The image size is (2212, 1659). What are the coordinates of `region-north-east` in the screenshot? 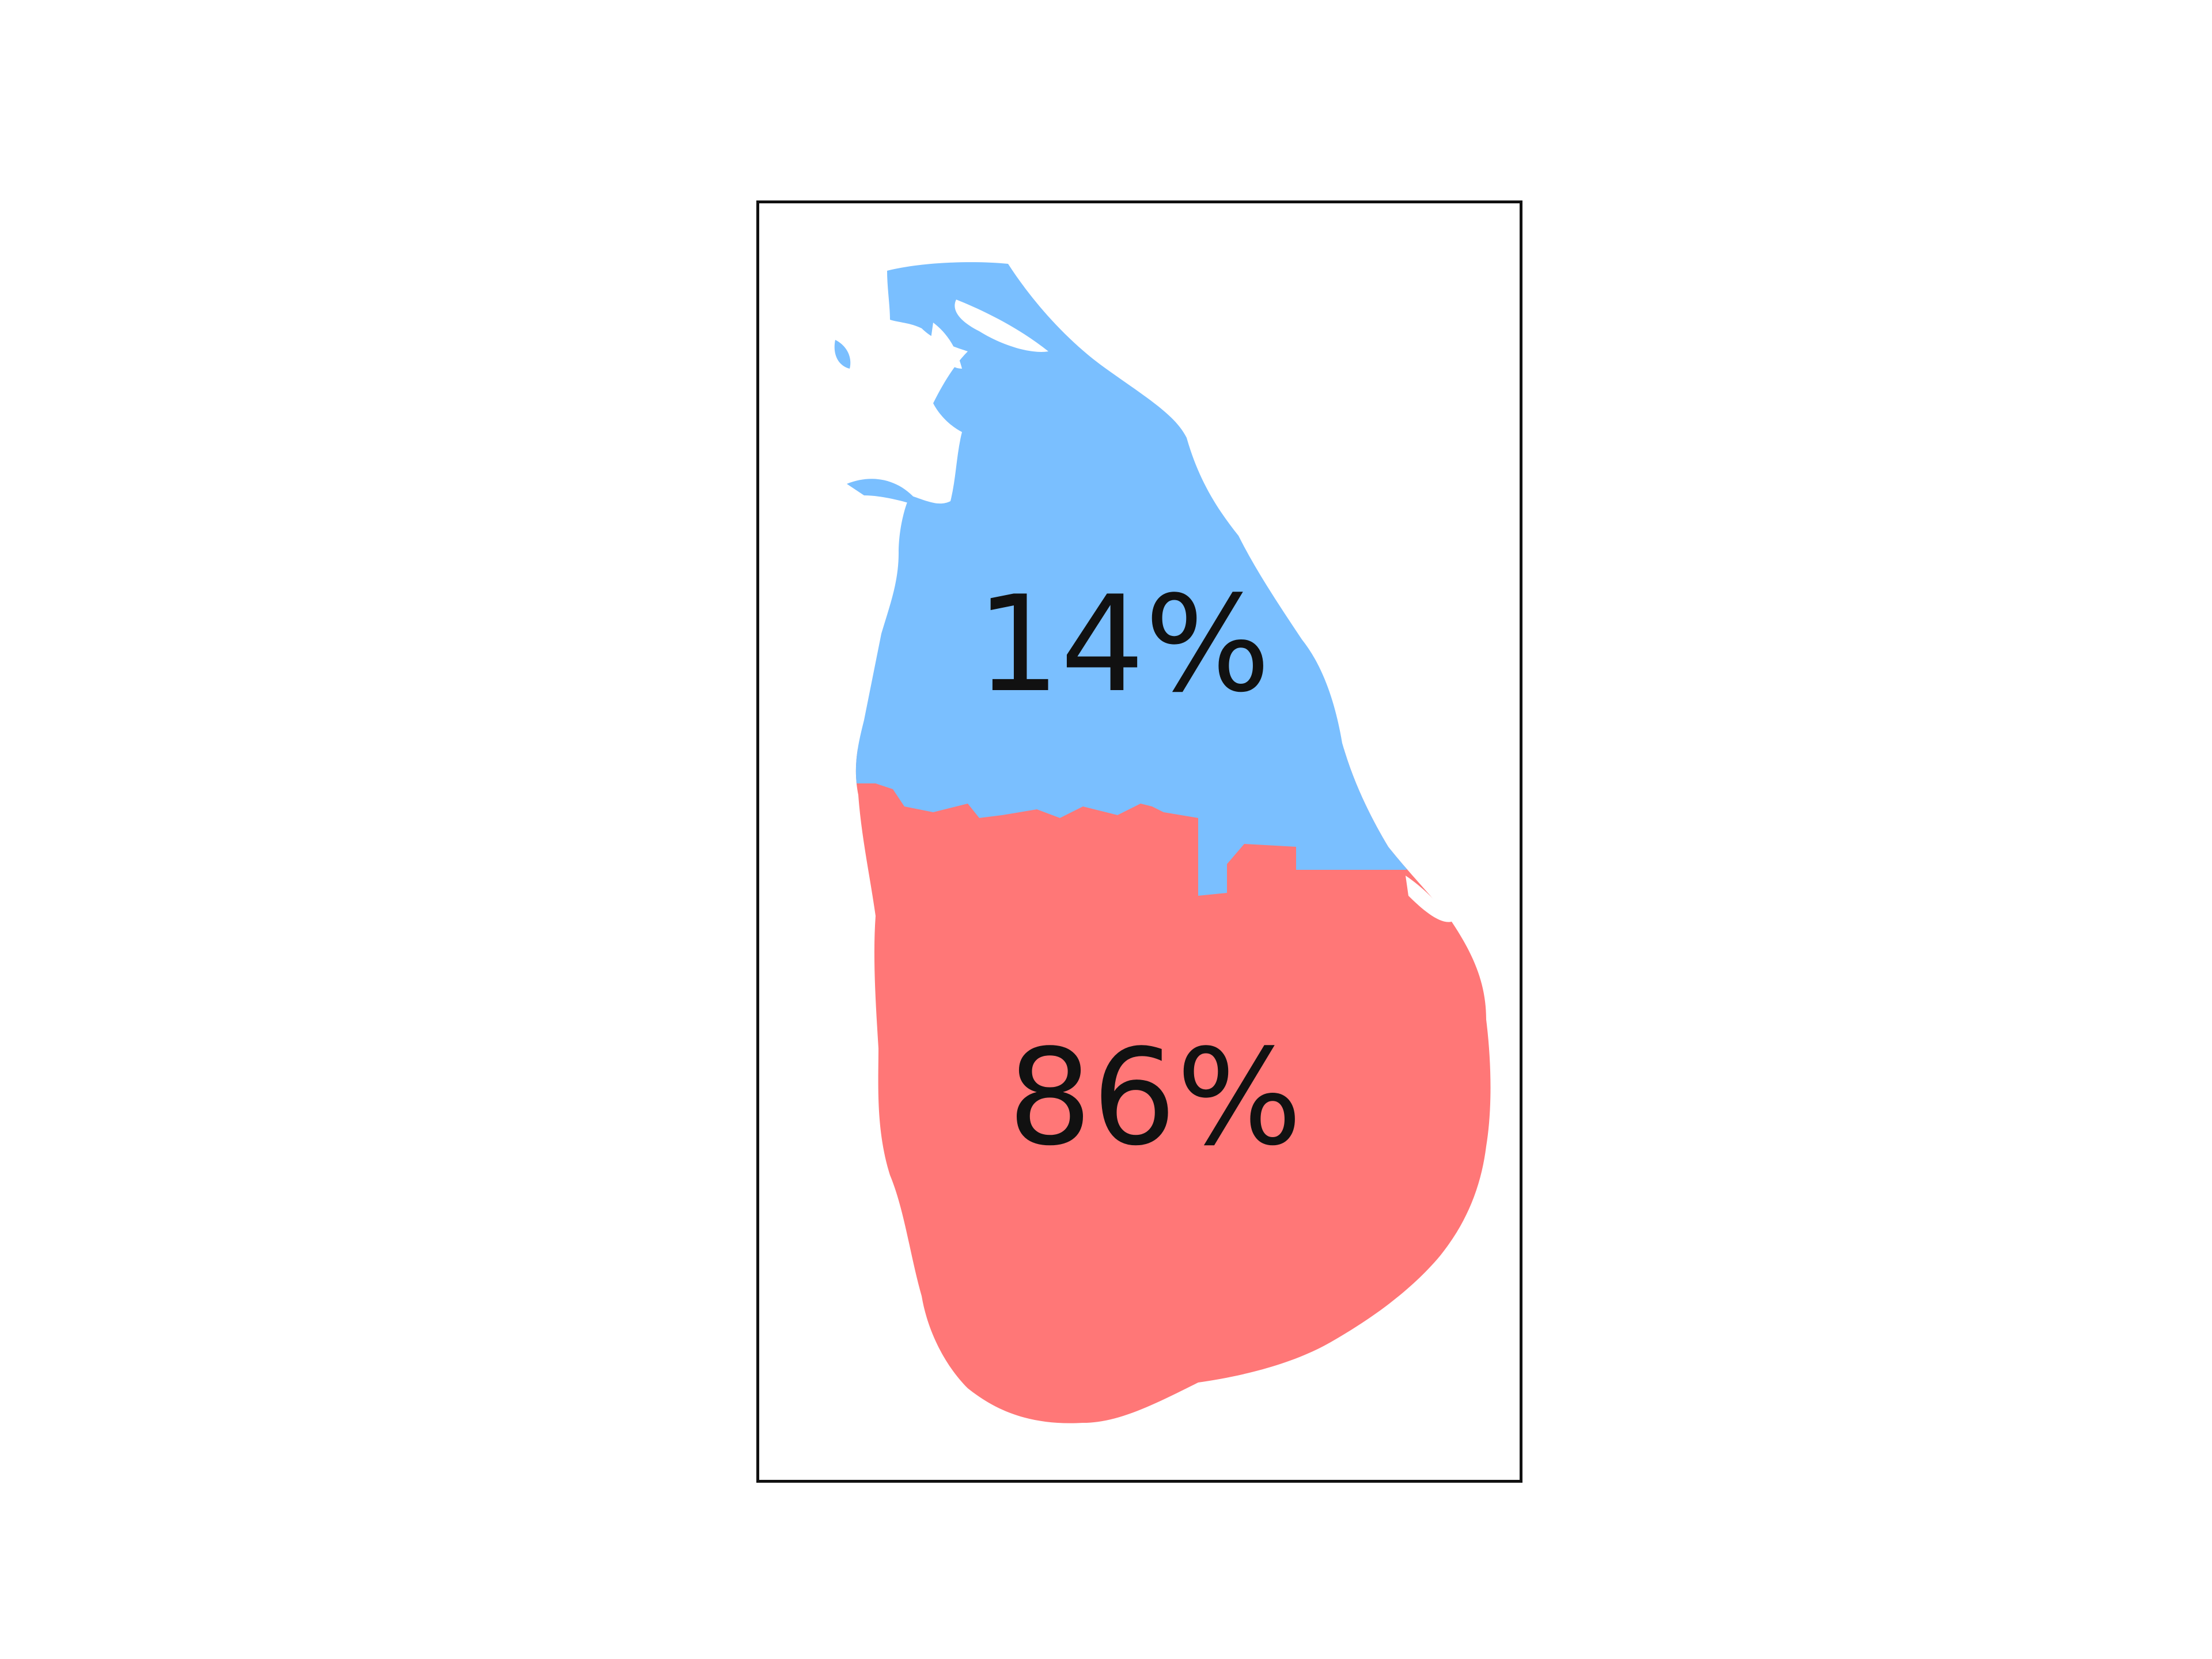 It's located at (1173, 579).